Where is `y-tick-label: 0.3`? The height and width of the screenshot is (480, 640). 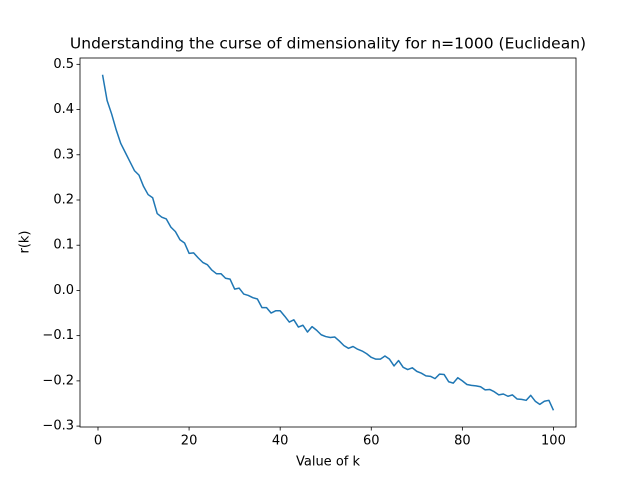
y-tick-label: 0.3 is located at coordinates (63, 154).